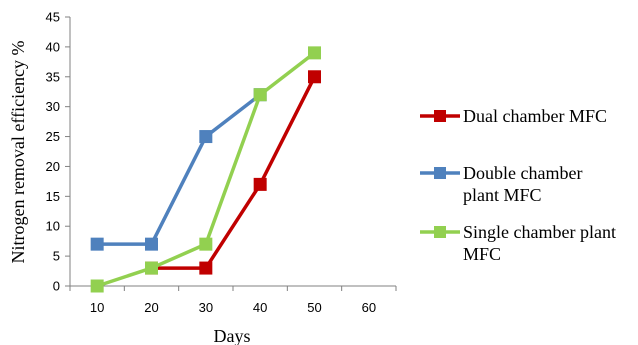 The height and width of the screenshot is (345, 638). I want to click on y-tick-label: 35, so click(53, 76).